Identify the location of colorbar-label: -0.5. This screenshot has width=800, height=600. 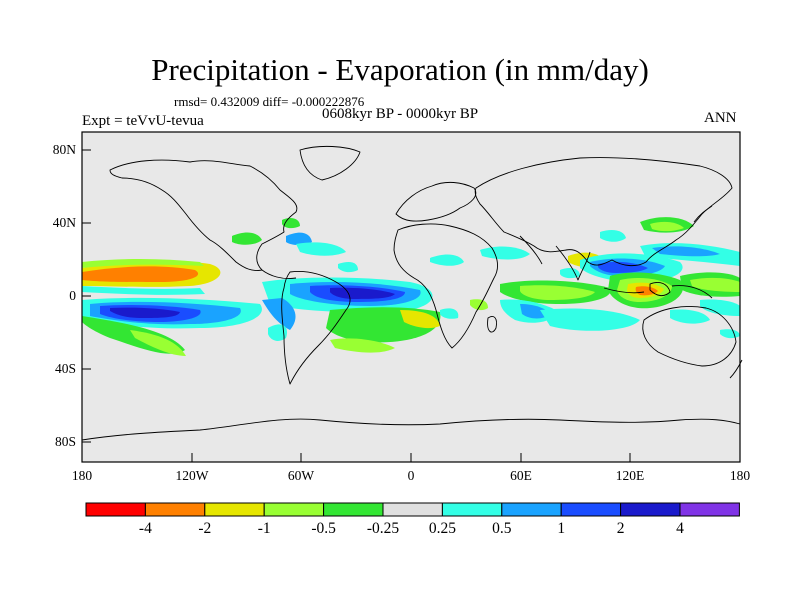
(323, 528).